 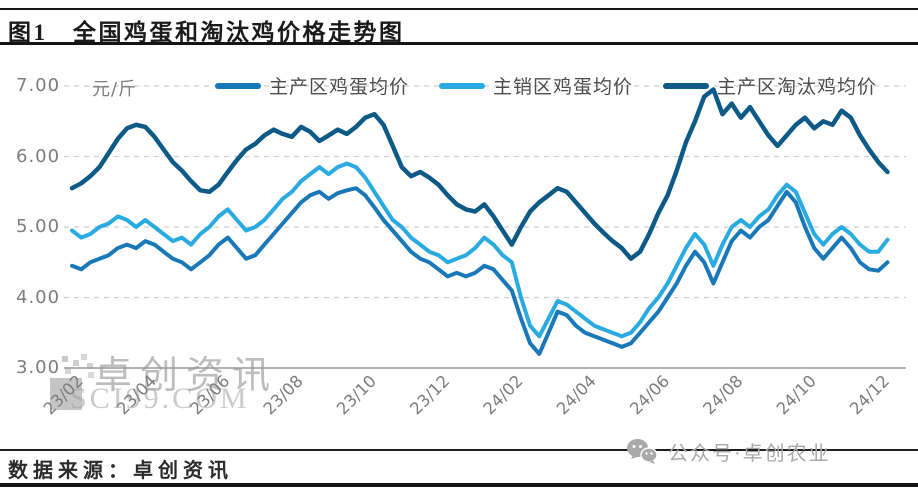 What do you see at coordinates (339, 87) in the screenshot?
I see `legend-label: 主产区鸡蛋均价` at bounding box center [339, 87].